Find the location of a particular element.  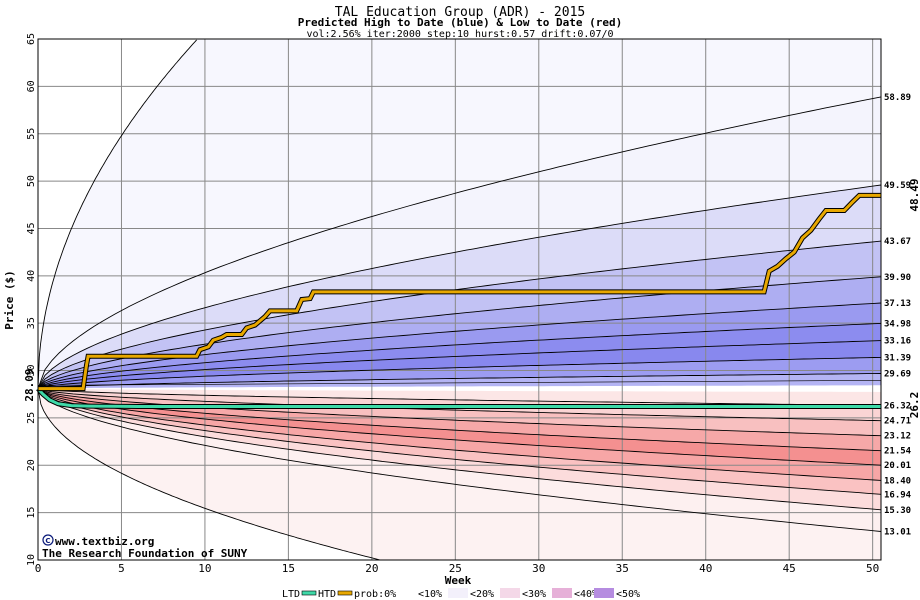

legend-label-40: <40% is located at coordinates (586, 594).